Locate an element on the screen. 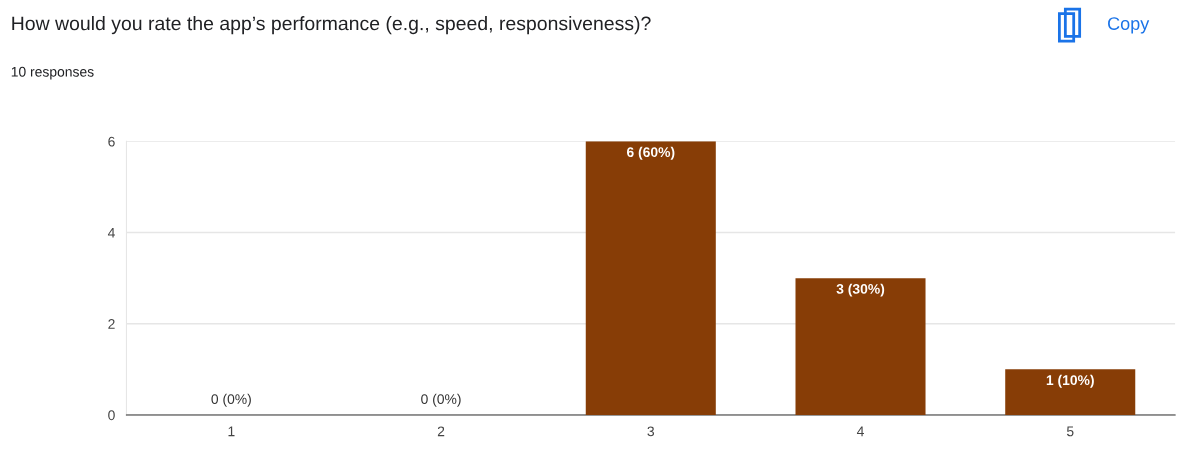 Image resolution: width=1193 pixels, height=456 pixels. data-label: 3 (30%) is located at coordinates (860, 290).